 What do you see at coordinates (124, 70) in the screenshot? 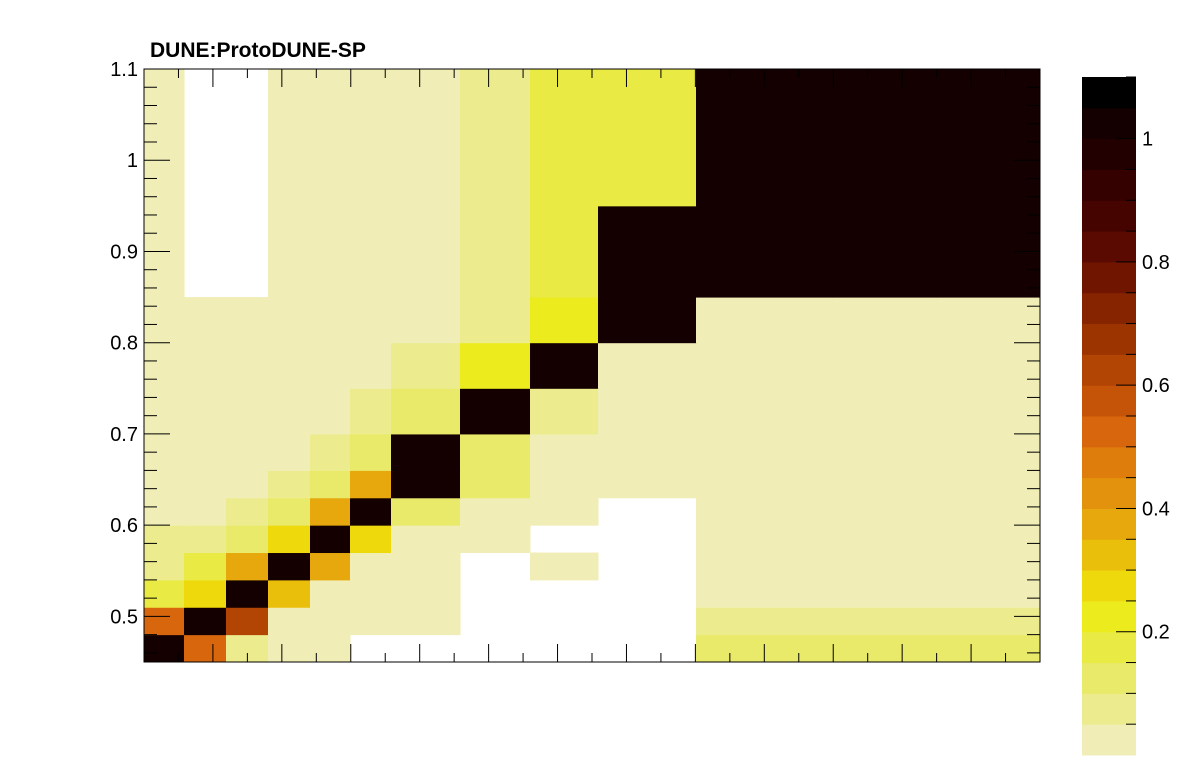
I see `y-tick-label: 1.1` at bounding box center [124, 70].